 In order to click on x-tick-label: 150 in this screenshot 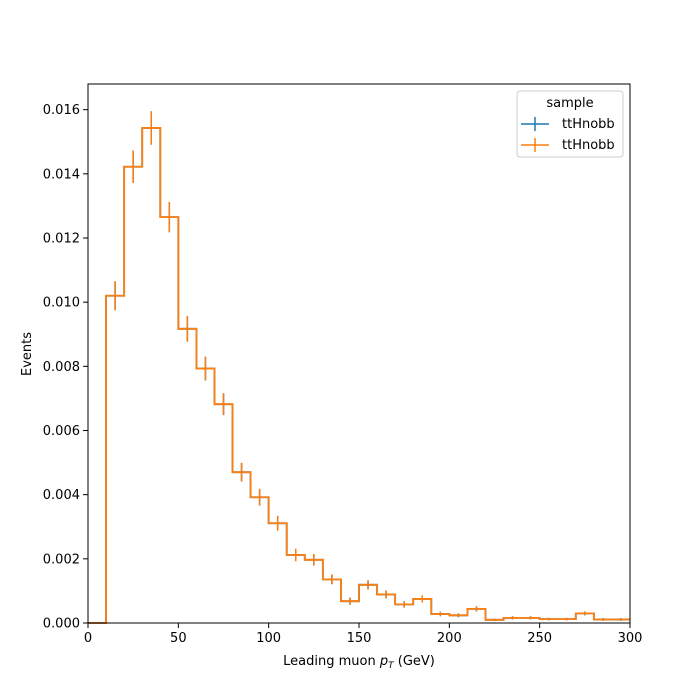, I will do `click(359, 638)`.